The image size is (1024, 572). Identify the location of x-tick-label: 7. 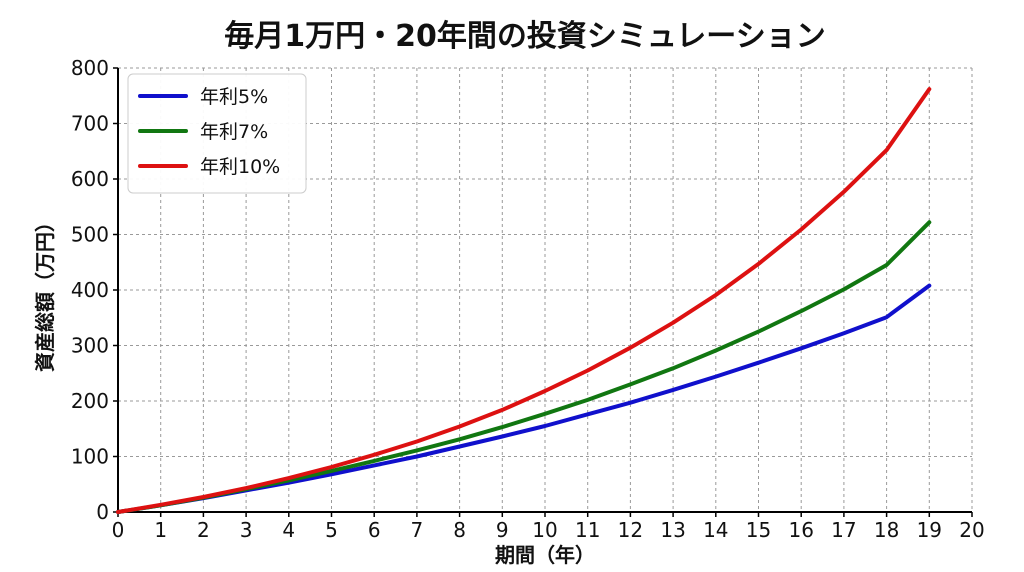
(417, 530).